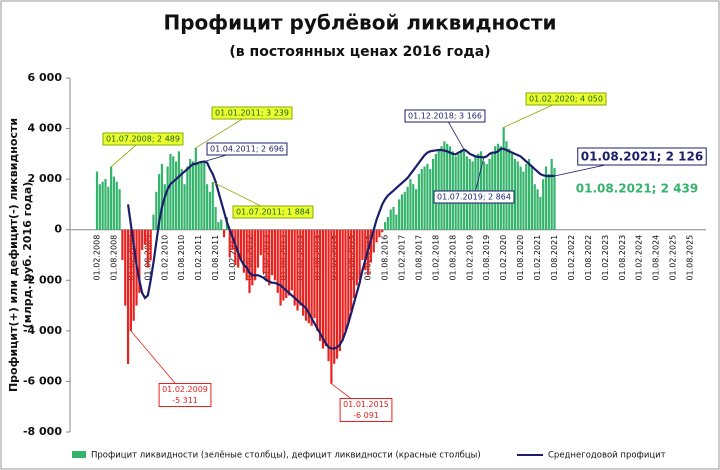 Image resolution: width=720 pixels, height=470 pixels. What do you see at coordinates (571, 258) in the screenshot?
I see `x-tick-label: 01.02.2022` at bounding box center [571, 258].